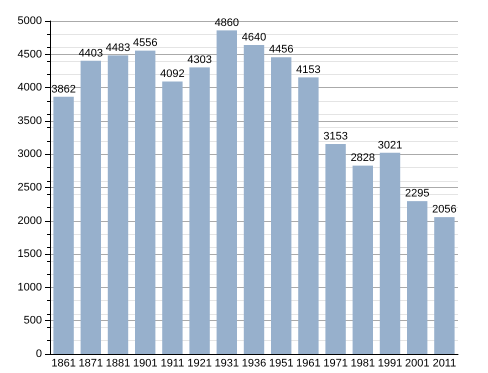 The image size is (488, 373). I want to click on data-label: 4403, so click(91, 53).